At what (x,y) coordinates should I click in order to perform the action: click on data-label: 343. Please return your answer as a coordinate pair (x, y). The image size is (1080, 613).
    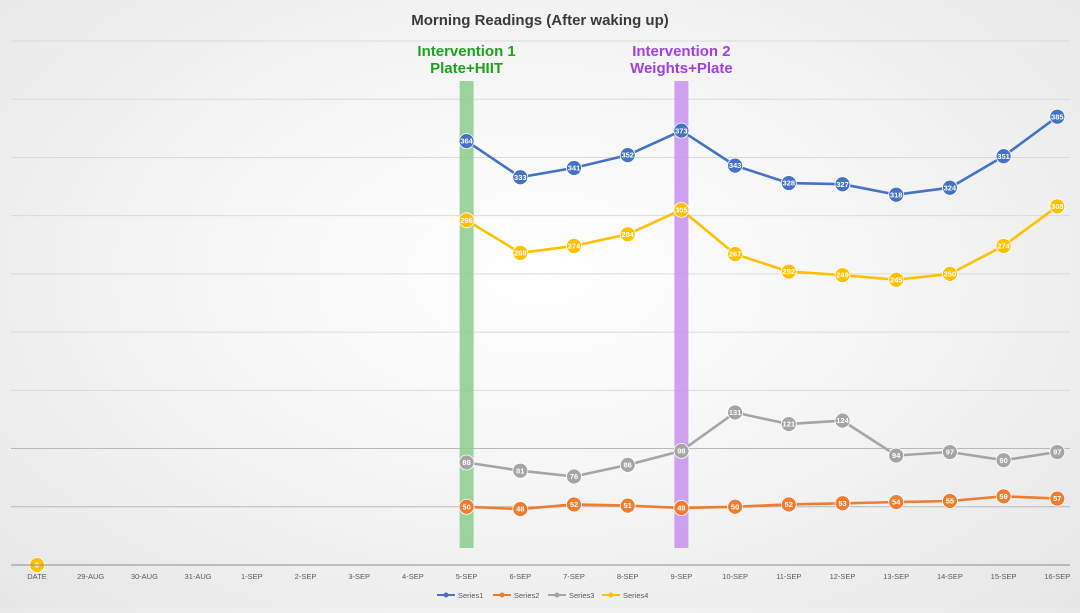
    Looking at the image, I should click on (735, 165).